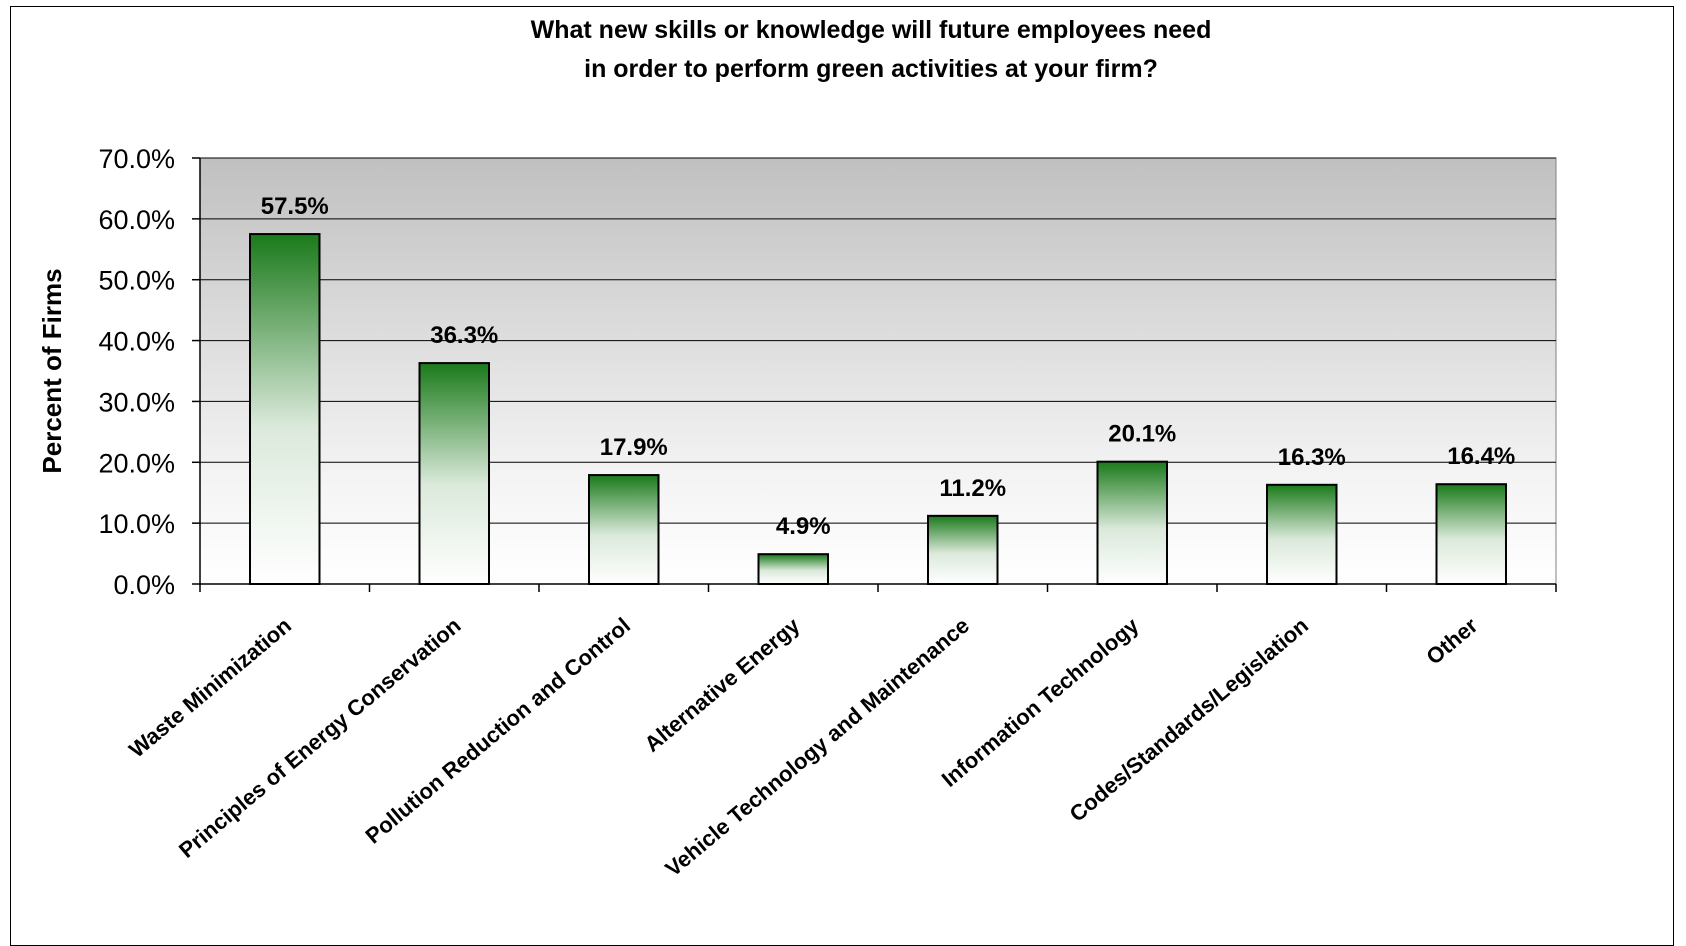  I want to click on data-label: 16.3%, so click(1312, 457).